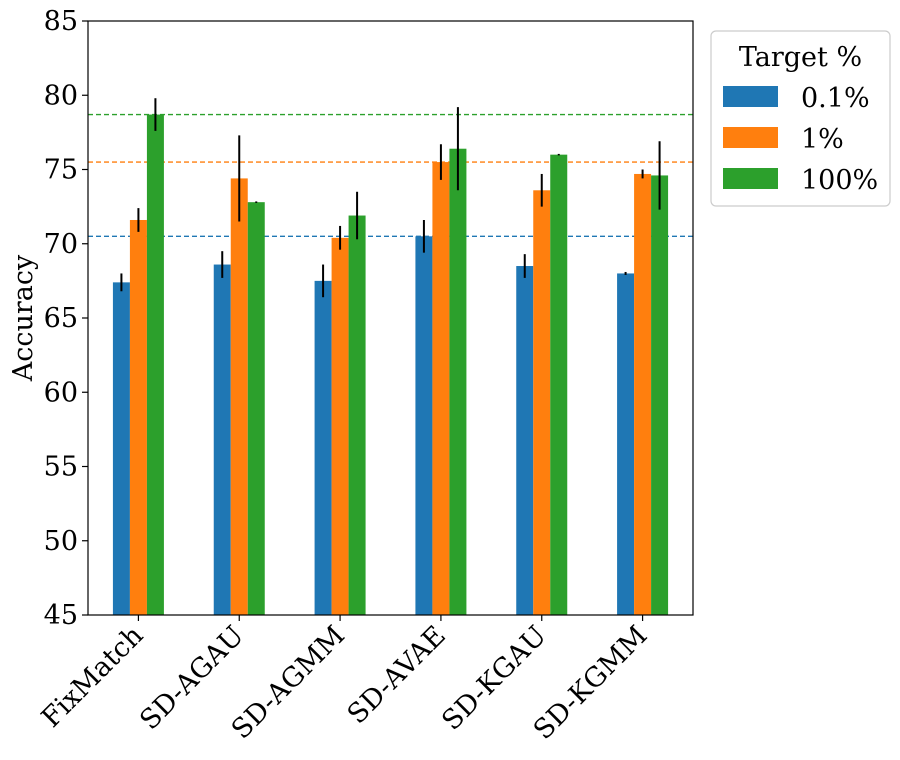  What do you see at coordinates (390, 175) in the screenshot?
I see `reference-lines` at bounding box center [390, 175].